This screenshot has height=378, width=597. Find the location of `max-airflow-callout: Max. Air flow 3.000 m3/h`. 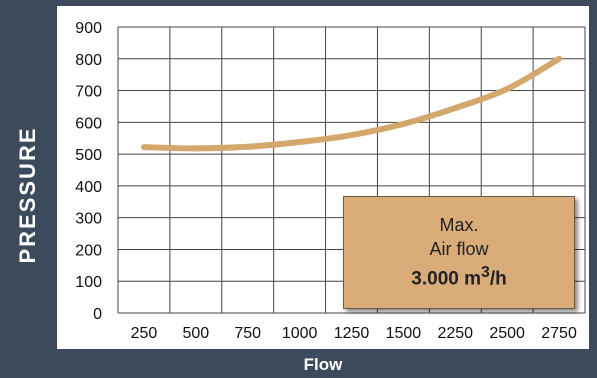

max-airflow-callout: Max. Air flow 3.000 m3/h is located at coordinates (459, 252).